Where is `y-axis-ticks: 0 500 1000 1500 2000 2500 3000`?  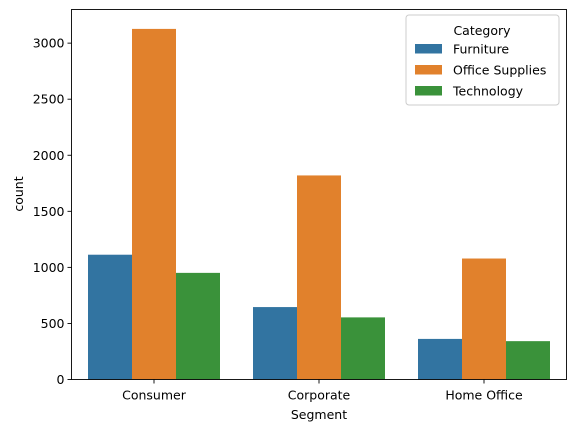 y-axis-ticks: 0 500 1000 1500 2000 2500 3000 is located at coordinates (52, 211).